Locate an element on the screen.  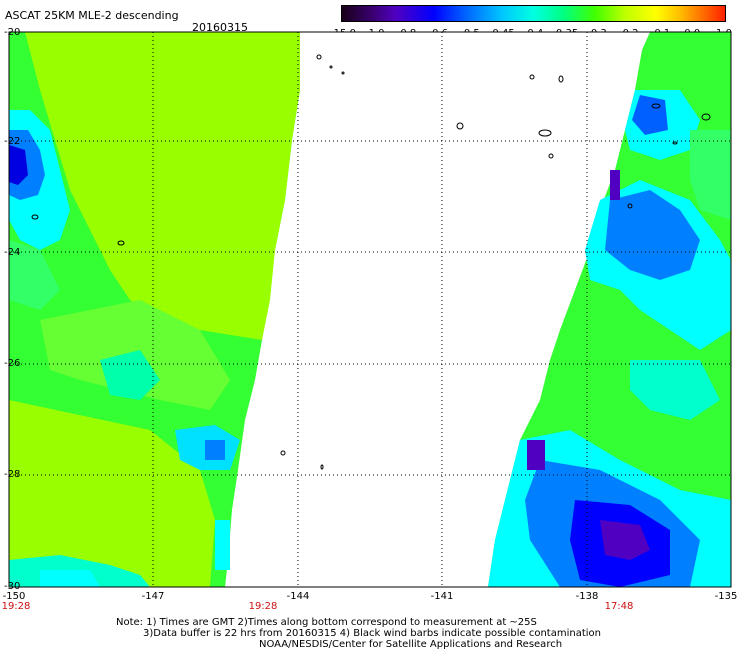
y-label-3: -24 is located at coordinates (12, 252).